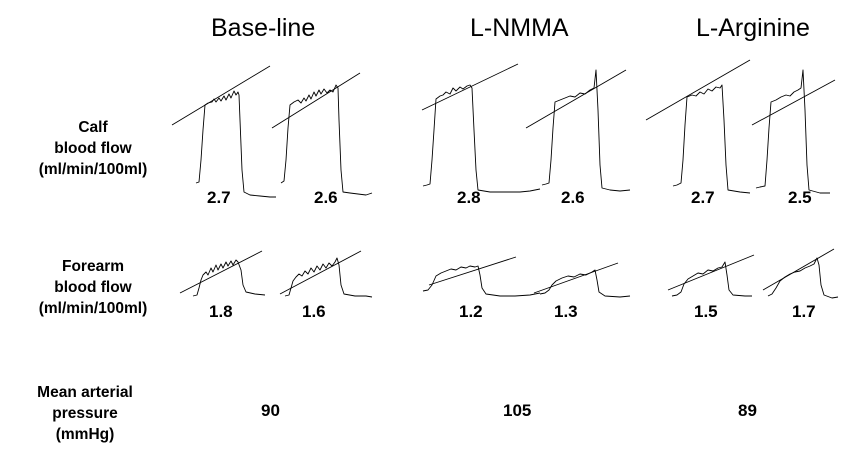  Describe the element at coordinates (517, 410) in the screenshot. I see `pressure-value-lnmma: 105` at that location.